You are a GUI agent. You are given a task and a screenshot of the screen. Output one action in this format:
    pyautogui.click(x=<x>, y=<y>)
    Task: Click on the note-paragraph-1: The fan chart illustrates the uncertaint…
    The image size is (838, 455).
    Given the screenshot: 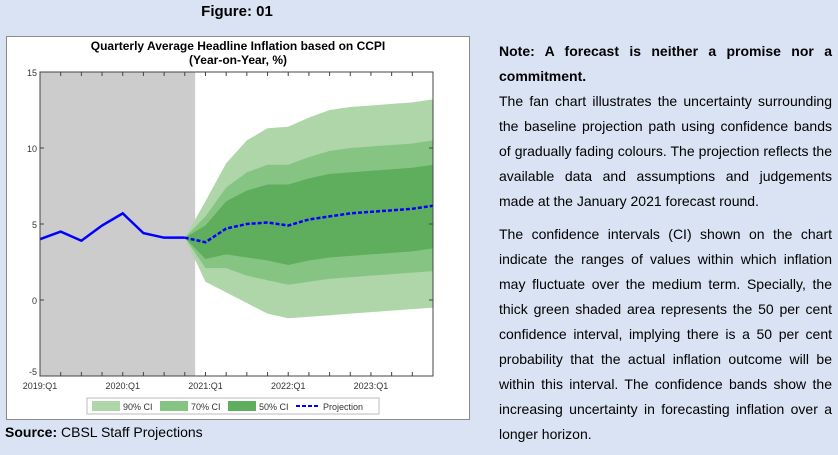 What is the action you would take?
    pyautogui.click(x=665, y=151)
    